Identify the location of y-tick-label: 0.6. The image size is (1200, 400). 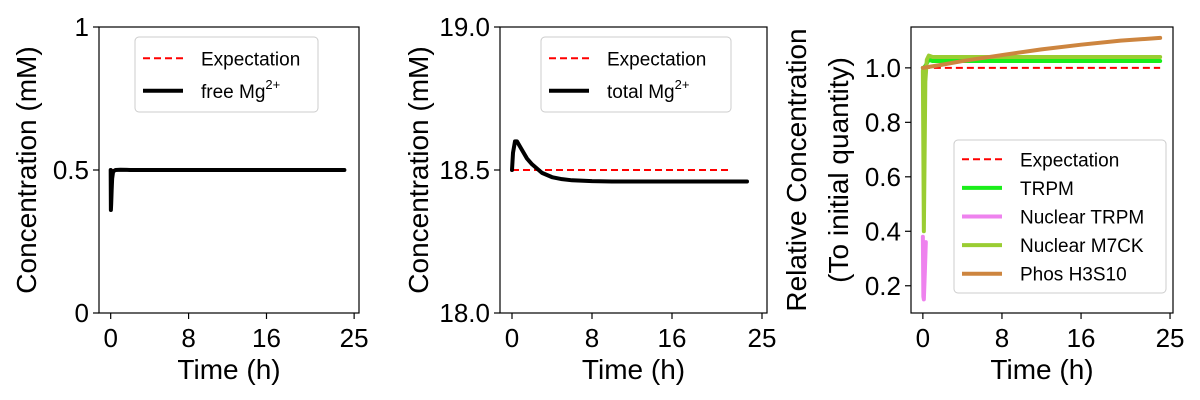
(883, 177).